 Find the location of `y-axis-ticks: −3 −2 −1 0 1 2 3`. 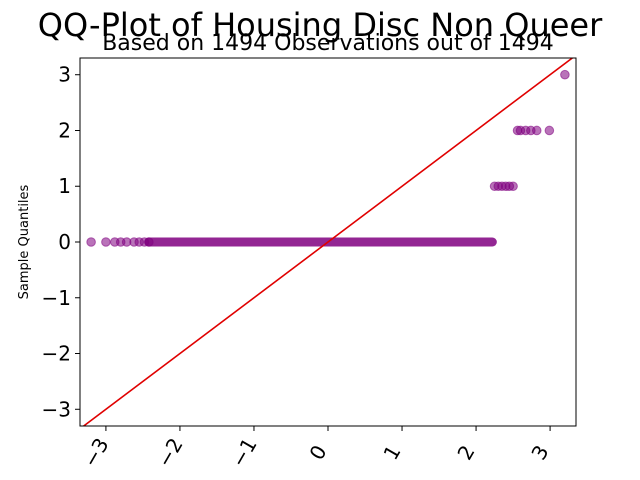

y-axis-ticks: −3 −2 −1 0 1 2 3 is located at coordinates (61, 242).